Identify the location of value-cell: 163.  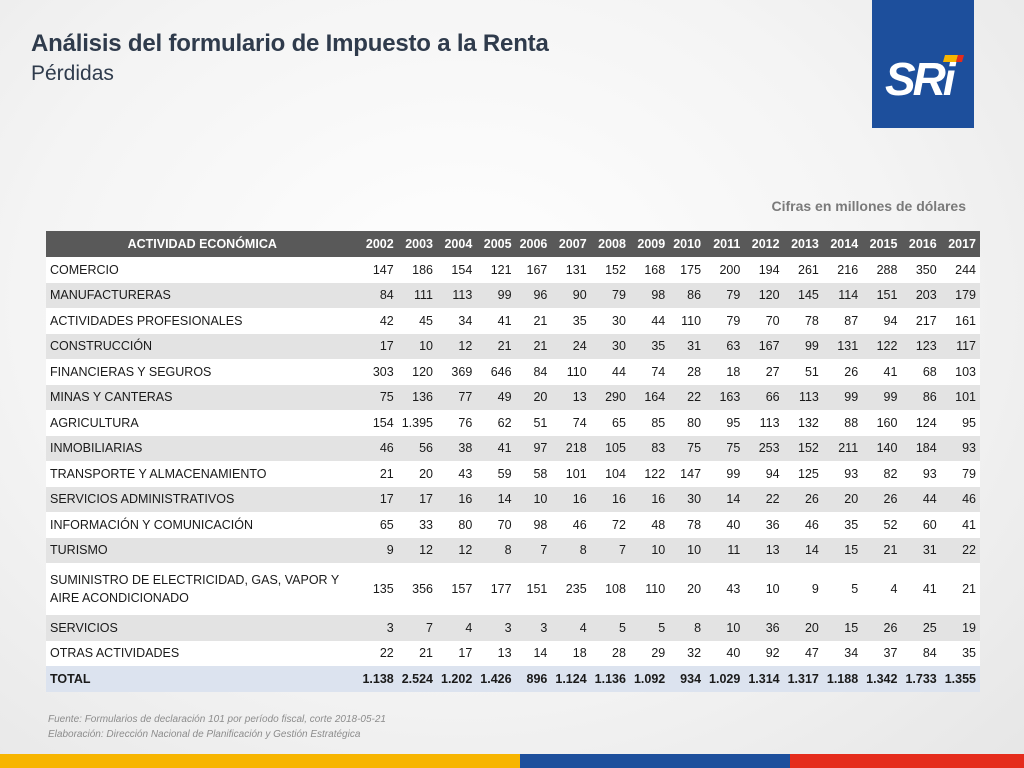
(725, 397).